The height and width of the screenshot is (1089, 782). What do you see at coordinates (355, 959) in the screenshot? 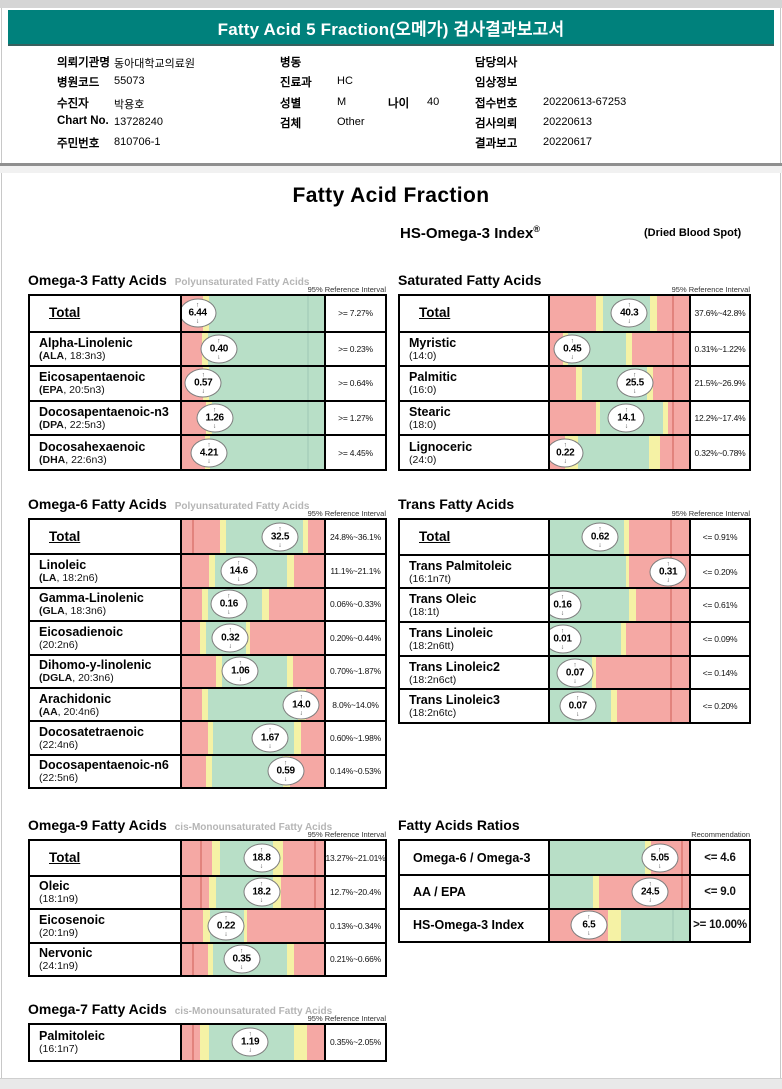
I see `reference-range: 0.21%~0.66%` at bounding box center [355, 959].